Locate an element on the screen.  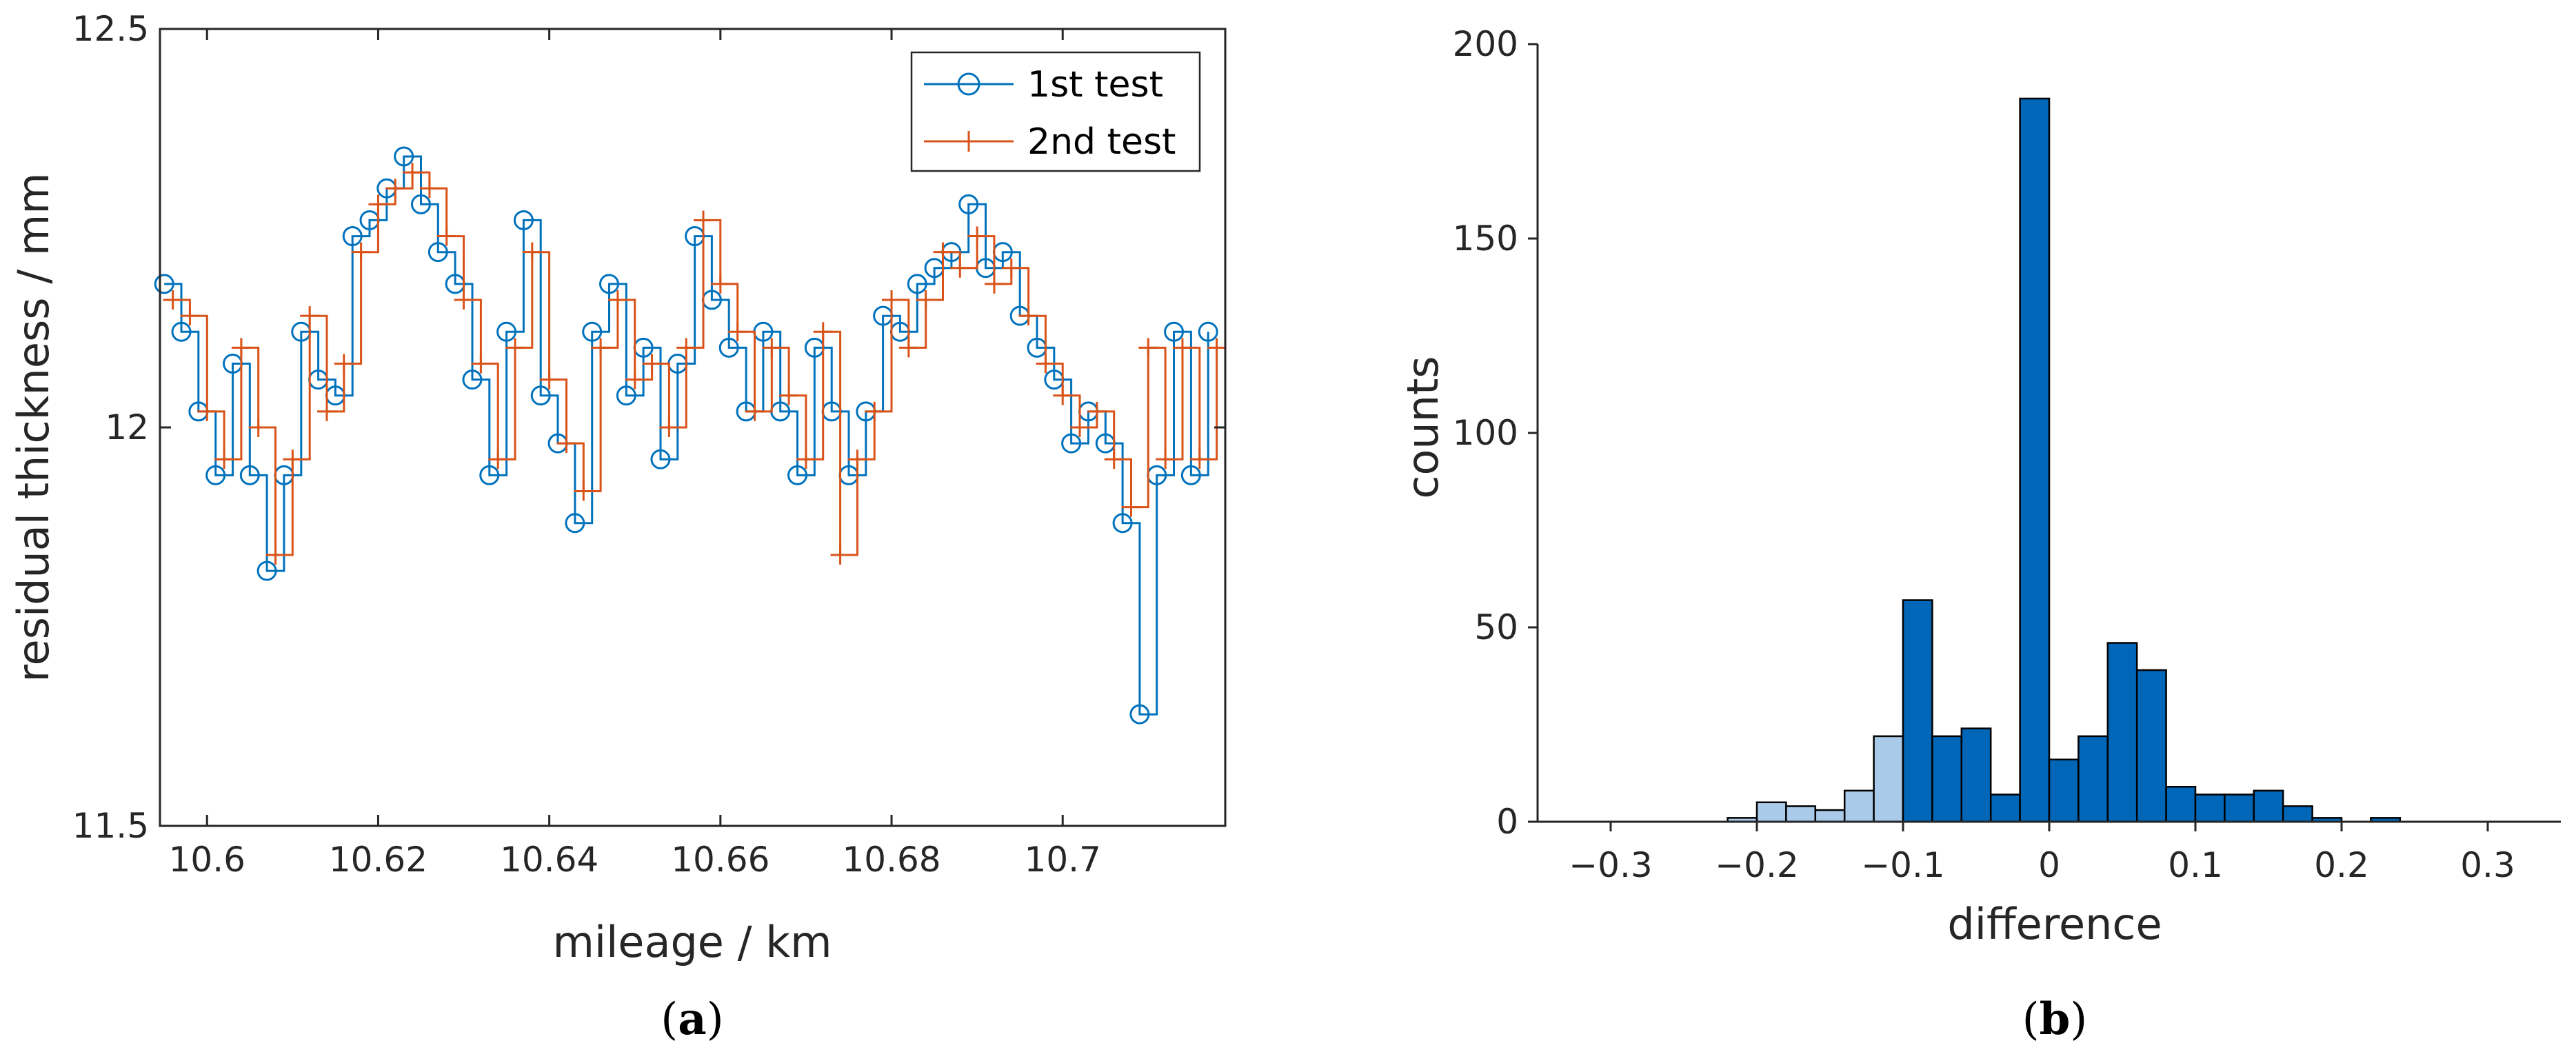
legend-circle-marker-icon is located at coordinates (968, 84).